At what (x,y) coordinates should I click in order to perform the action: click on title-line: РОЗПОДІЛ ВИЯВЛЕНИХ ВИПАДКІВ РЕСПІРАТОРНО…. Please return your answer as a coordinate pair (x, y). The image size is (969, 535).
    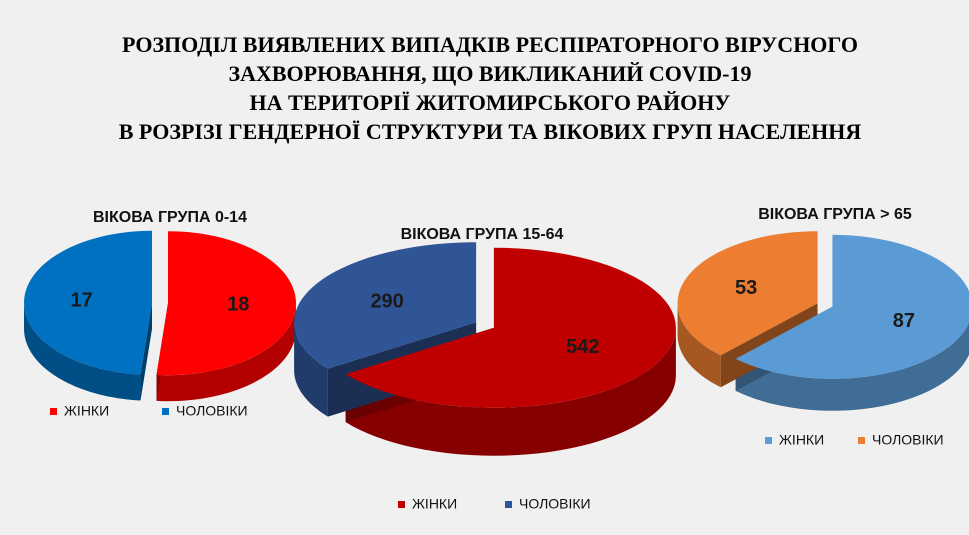
    Looking at the image, I should click on (490, 44).